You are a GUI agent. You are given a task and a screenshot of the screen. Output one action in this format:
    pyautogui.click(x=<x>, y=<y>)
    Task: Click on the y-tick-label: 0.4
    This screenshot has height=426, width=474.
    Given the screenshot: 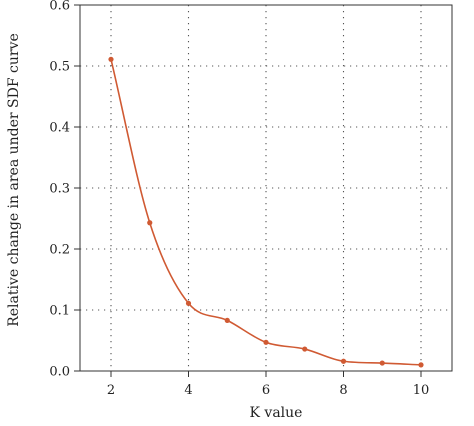 What is the action you would take?
    pyautogui.click(x=59, y=128)
    